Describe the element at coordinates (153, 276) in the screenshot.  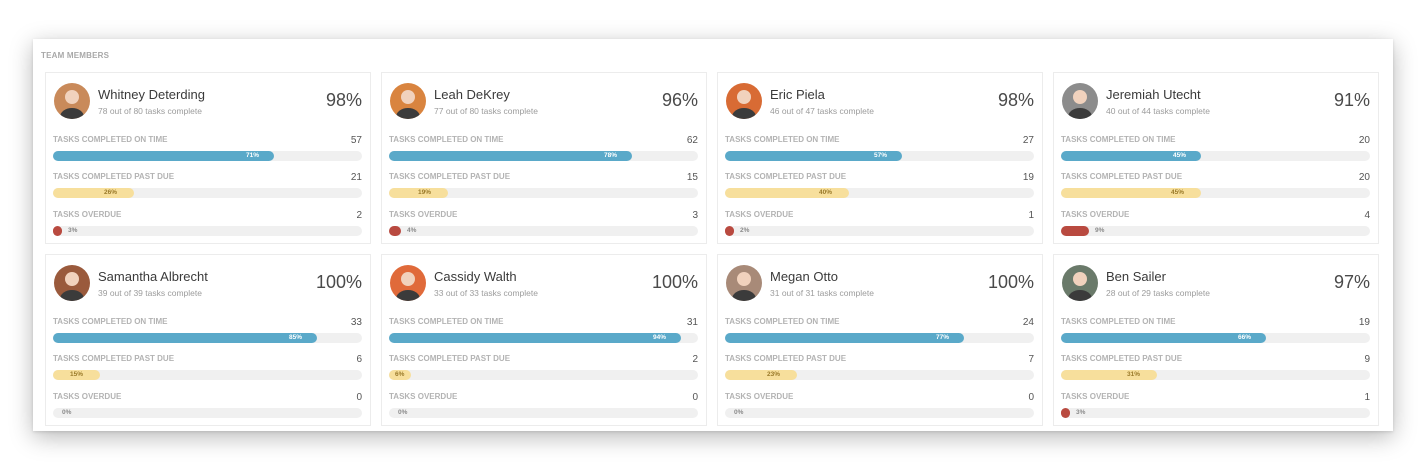
I see `member-name: Samantha Albrecht` at that location.